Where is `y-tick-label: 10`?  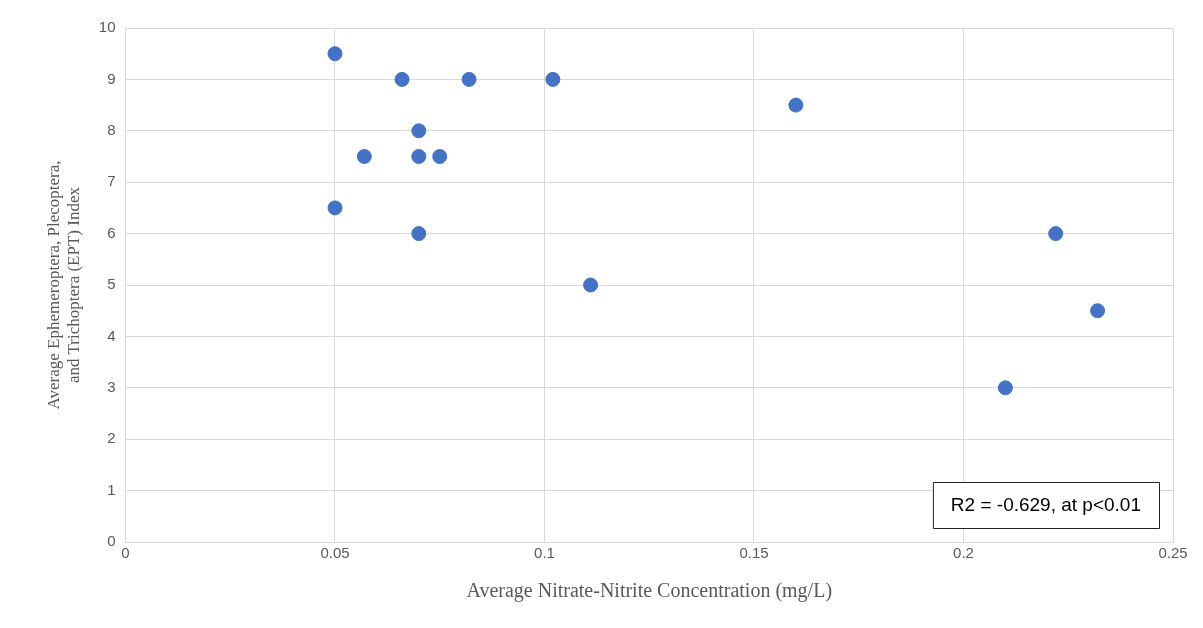
y-tick-label: 10 is located at coordinates (107, 27).